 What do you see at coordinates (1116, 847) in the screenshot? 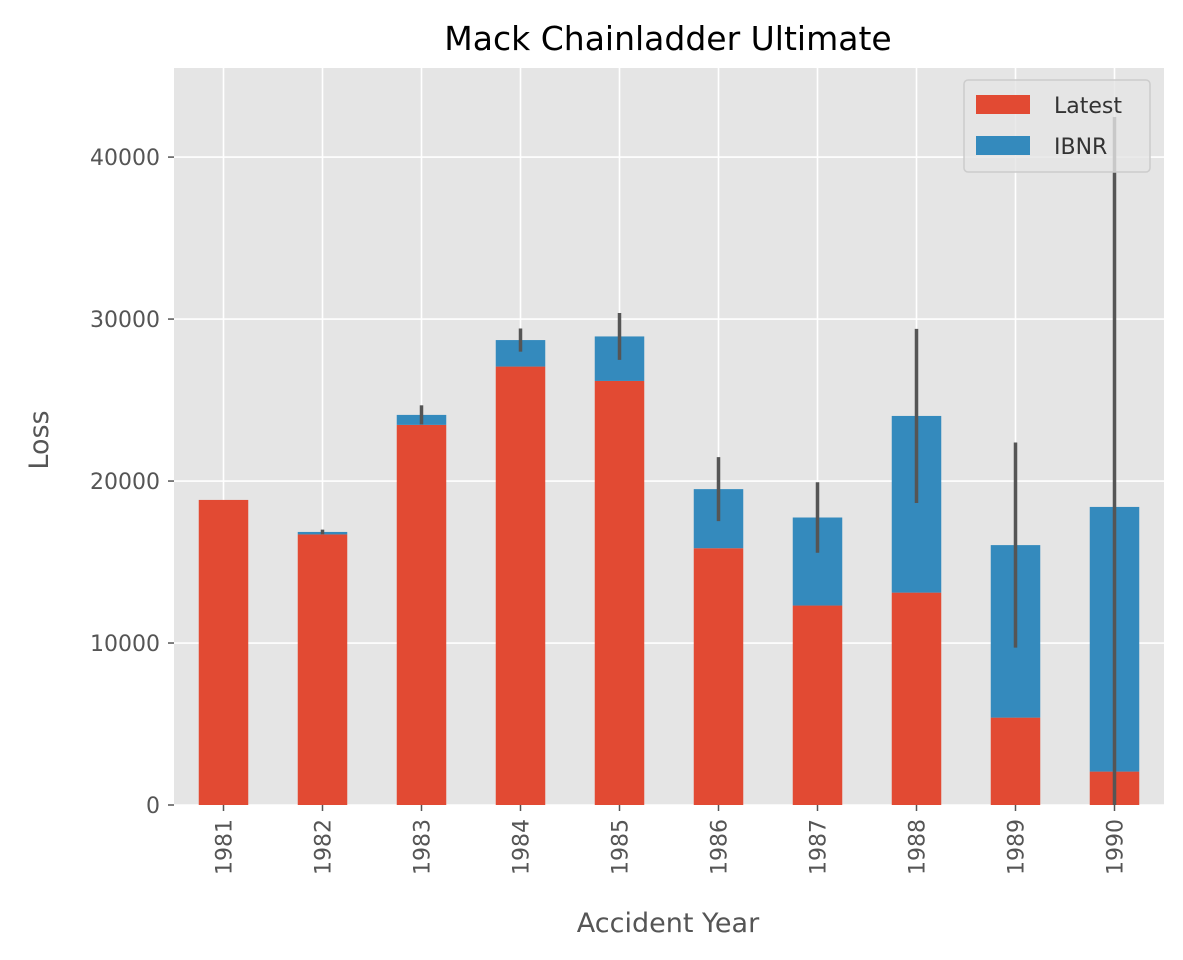
I see `x-tick-label: 1990` at bounding box center [1116, 847].